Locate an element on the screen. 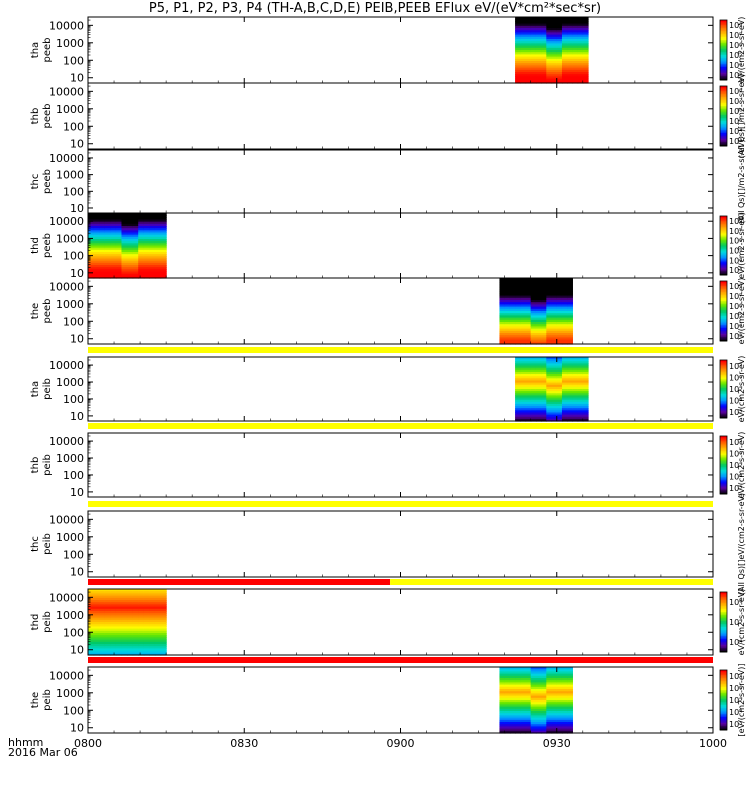 The width and height of the screenshot is (750, 800). colorbar-frame is located at coordinates (723, 465).